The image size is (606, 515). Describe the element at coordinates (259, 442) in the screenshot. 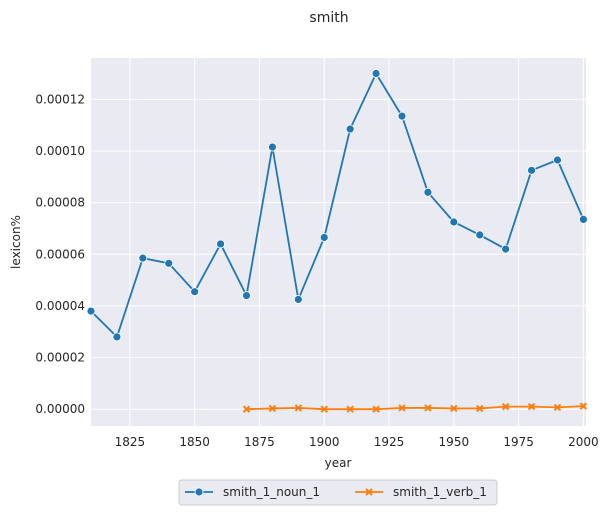

I see `x-tick-label: 1875` at that location.